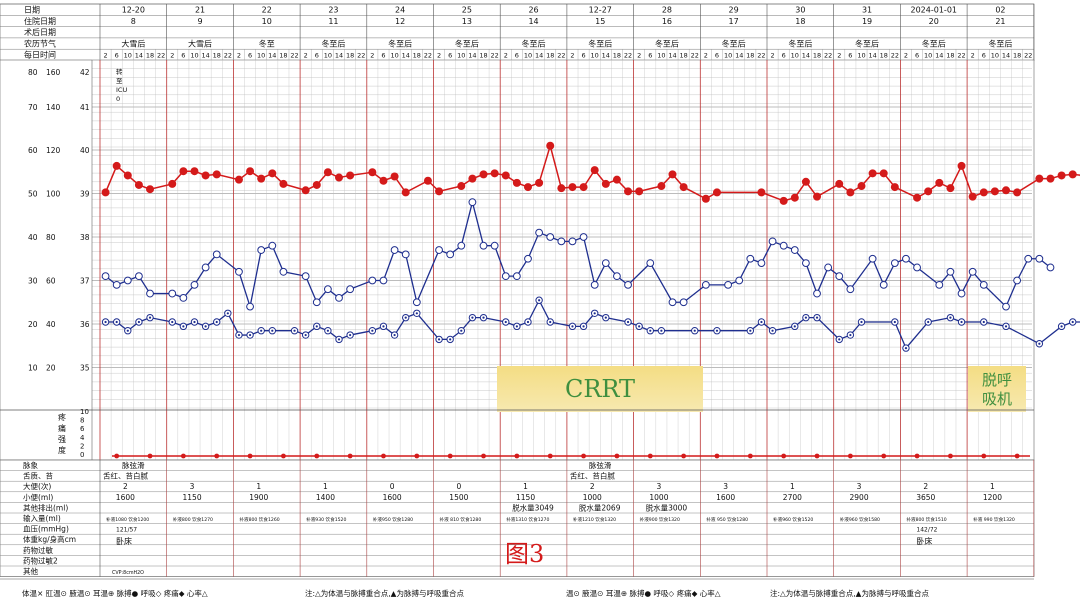 The height and width of the screenshot is (608, 1080). What do you see at coordinates (85, 150) in the screenshot?
I see `temp-axis-label: 40` at bounding box center [85, 150].